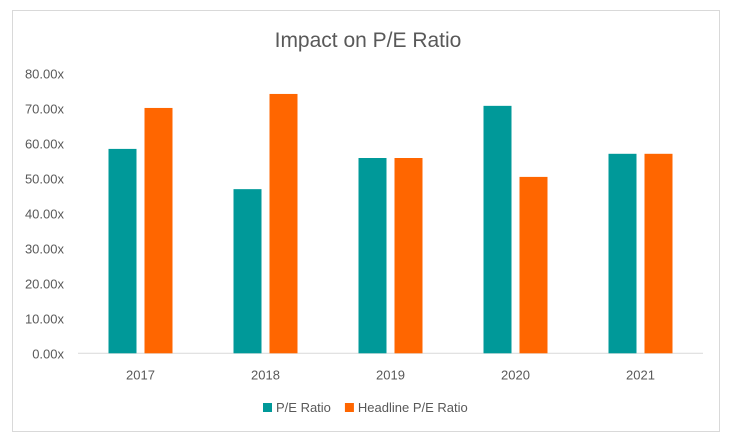 The image size is (736, 444). What do you see at coordinates (45, 318) in the screenshot?
I see `y-tick-label: 10.00x` at bounding box center [45, 318].